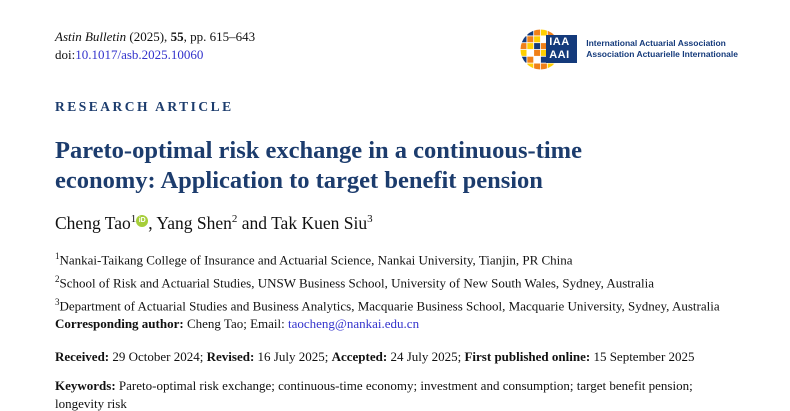  I want to click on corresponding-label: Corresponding author:, so click(119, 324).